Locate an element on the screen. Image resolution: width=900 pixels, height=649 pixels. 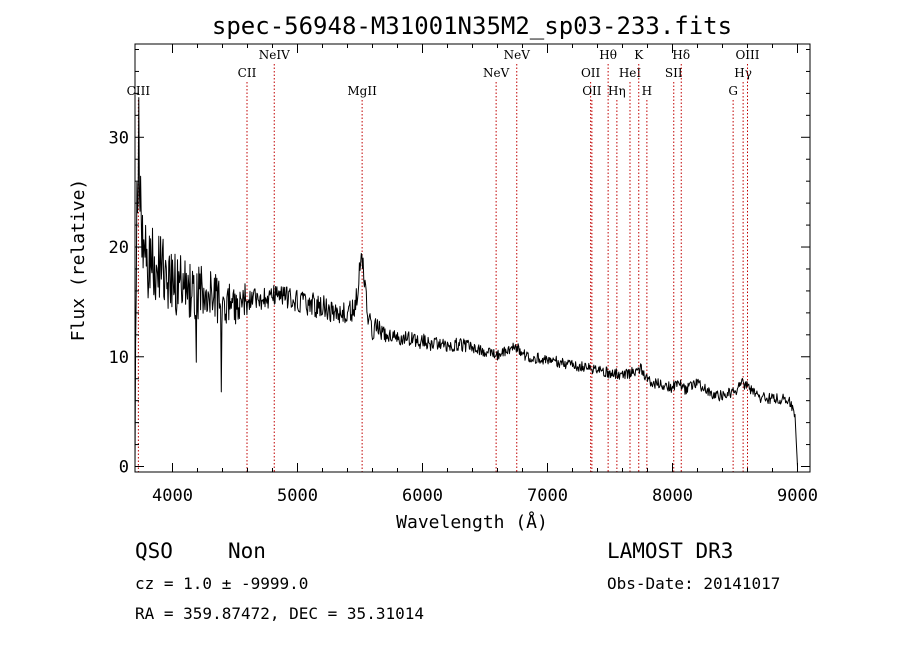
line-label-11: K is located at coordinates (639, 55).